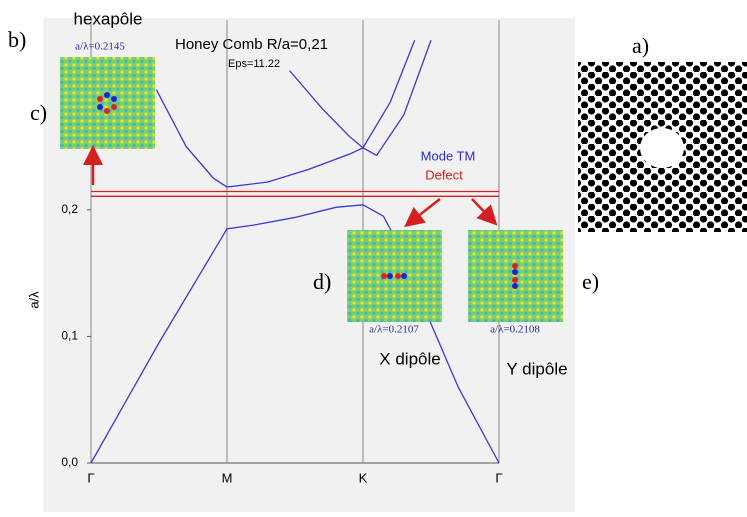 This screenshot has width=747, height=517. Describe the element at coordinates (254, 64) in the screenshot. I see `chart-subtitle: Eps=11.22` at that location.